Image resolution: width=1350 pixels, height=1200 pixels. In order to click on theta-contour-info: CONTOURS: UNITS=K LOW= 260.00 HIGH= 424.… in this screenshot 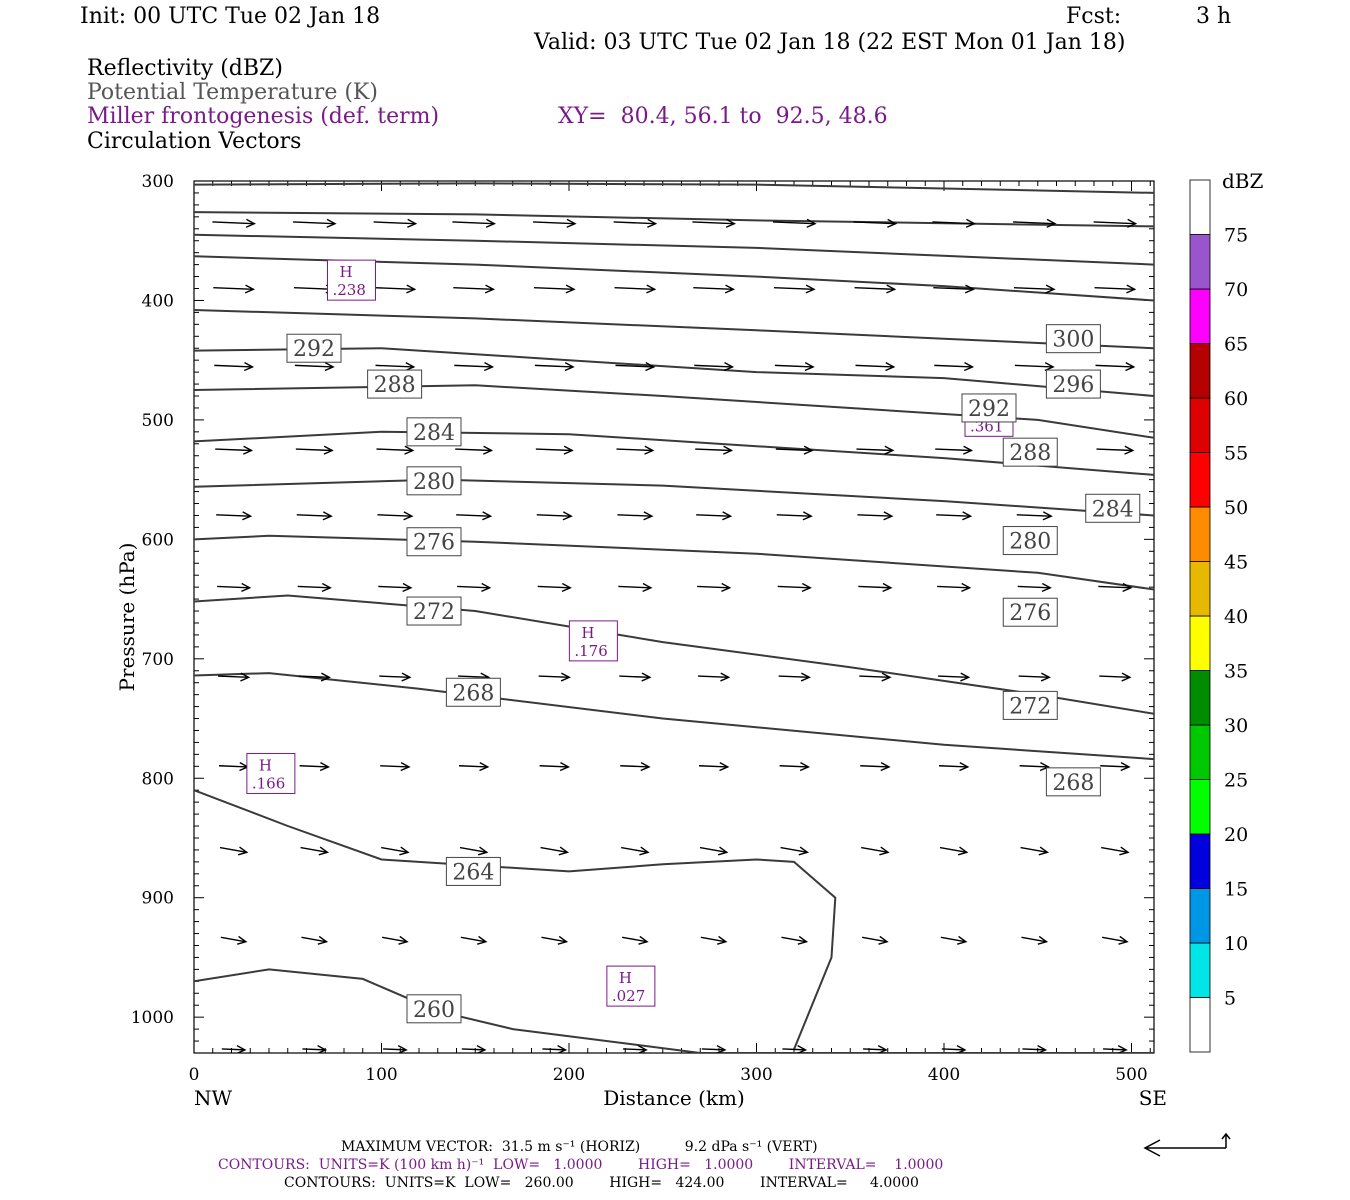, I will do `click(601, 1183)`.